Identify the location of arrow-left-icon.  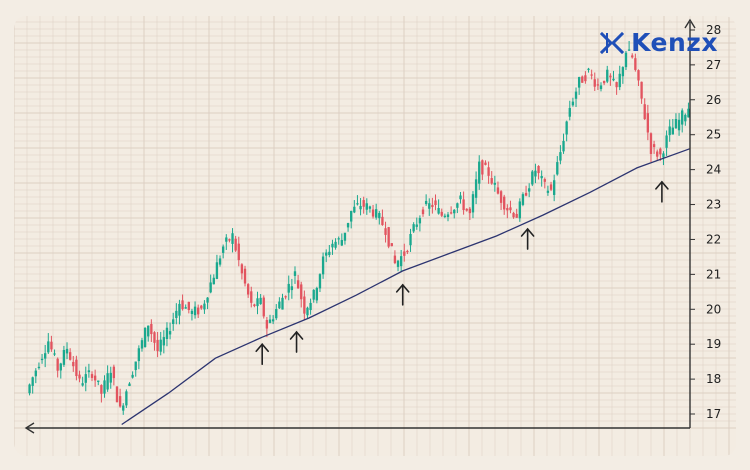
(29, 428).